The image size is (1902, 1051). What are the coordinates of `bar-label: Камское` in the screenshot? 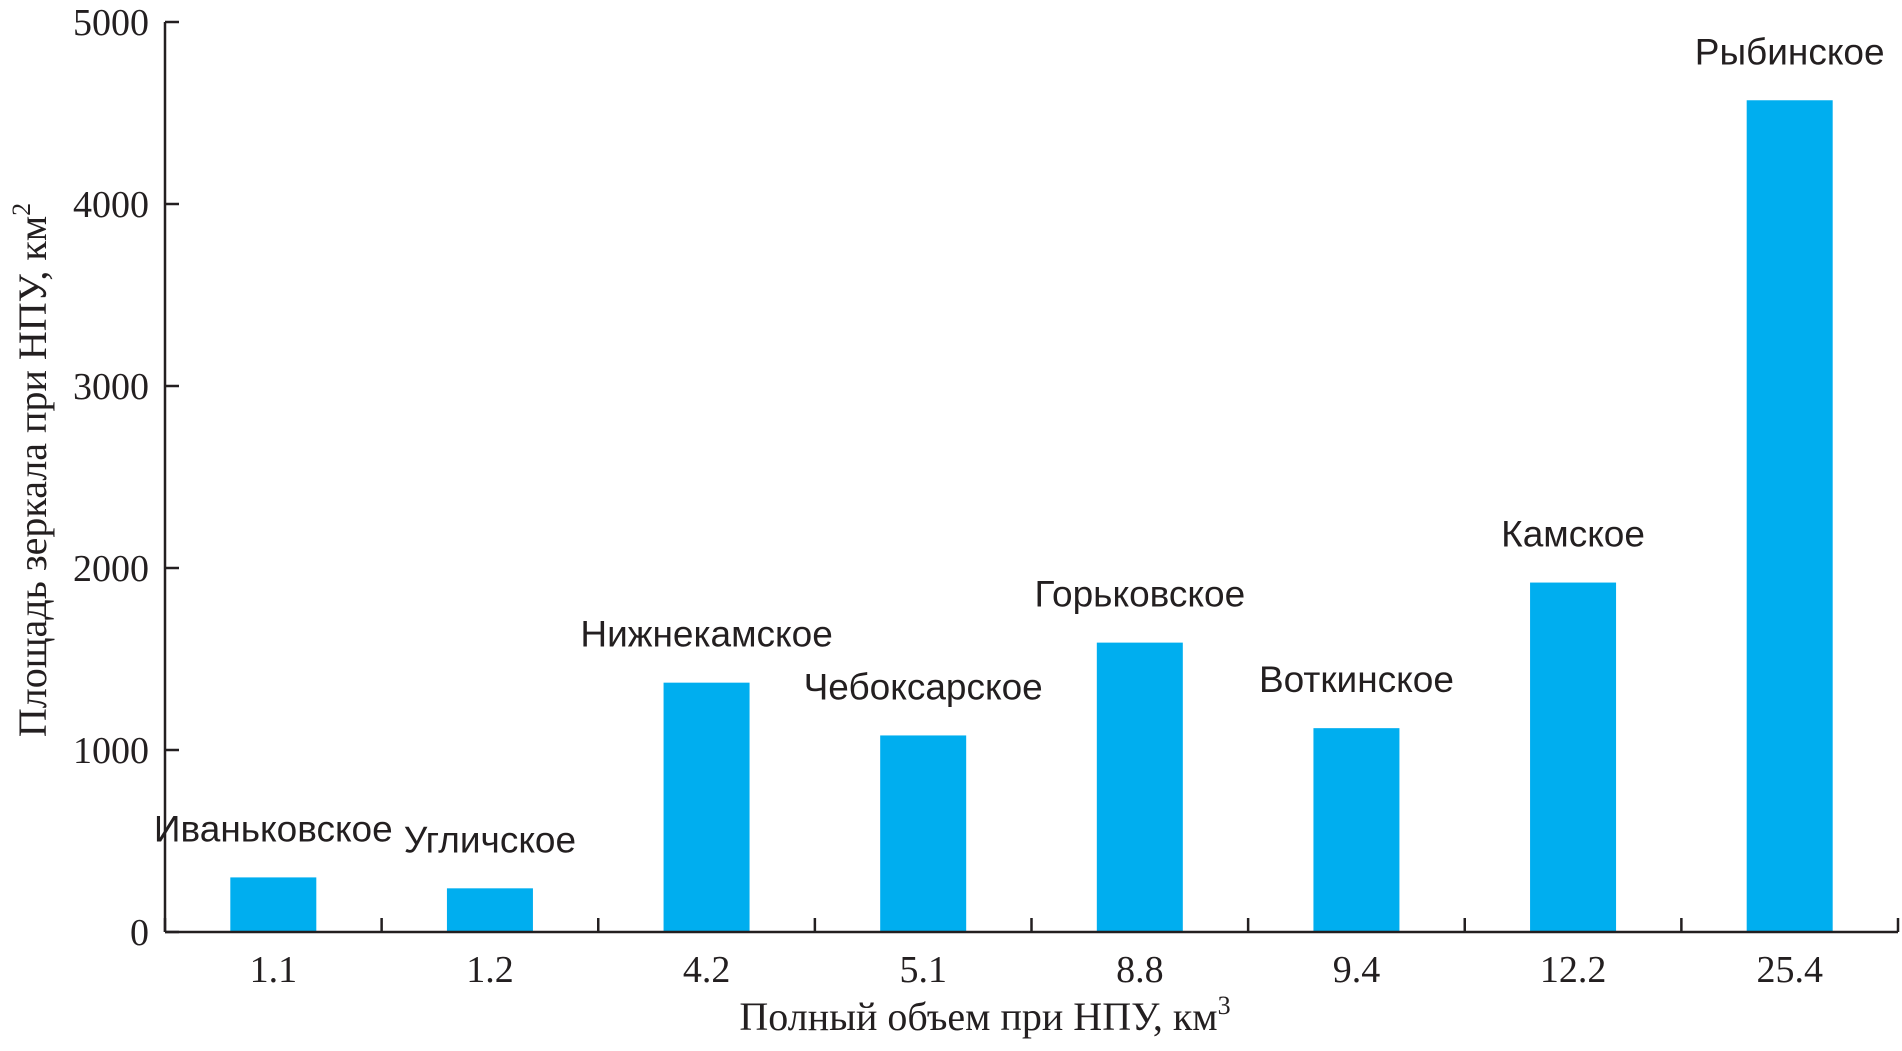 It's located at (1573, 534).